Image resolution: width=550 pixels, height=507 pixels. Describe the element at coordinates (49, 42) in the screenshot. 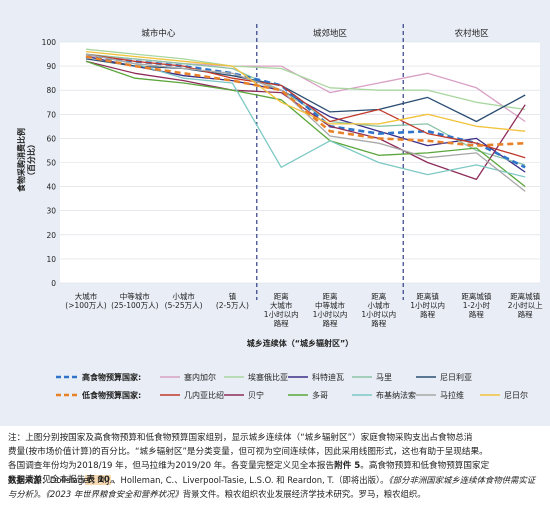

I see `y-tick-label: 100` at that location.